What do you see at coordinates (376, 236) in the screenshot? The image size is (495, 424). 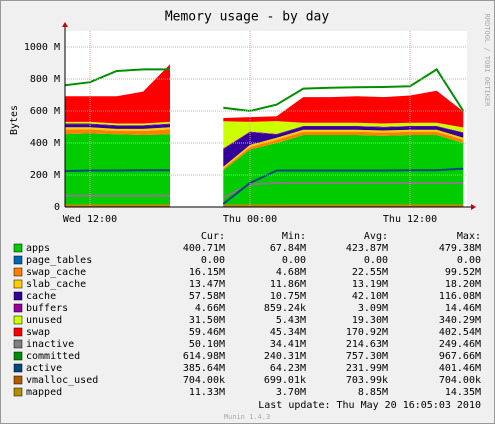 I see `legend-header: Avg:` at bounding box center [376, 236].